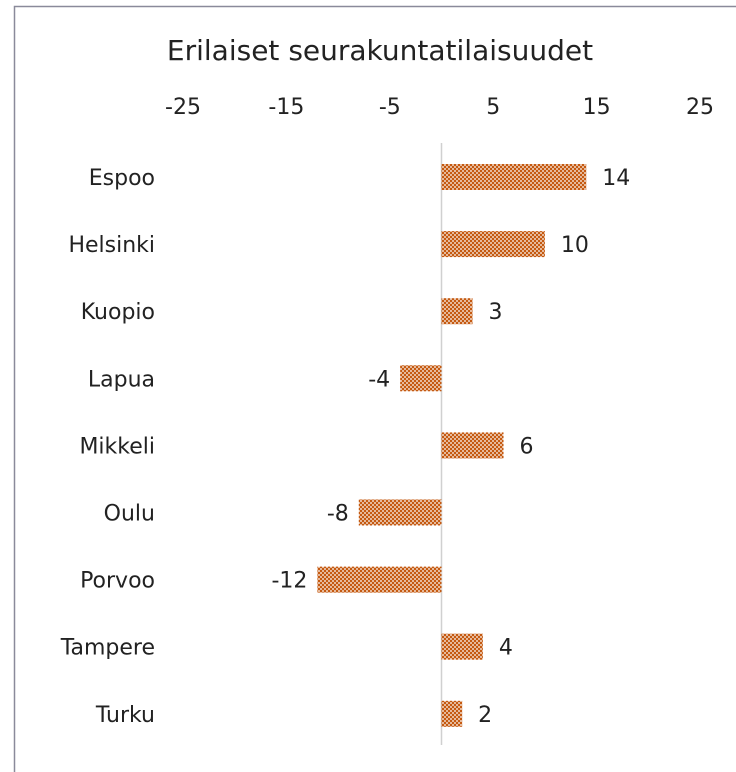  I want to click on x-tick-label: 25, so click(700, 107).